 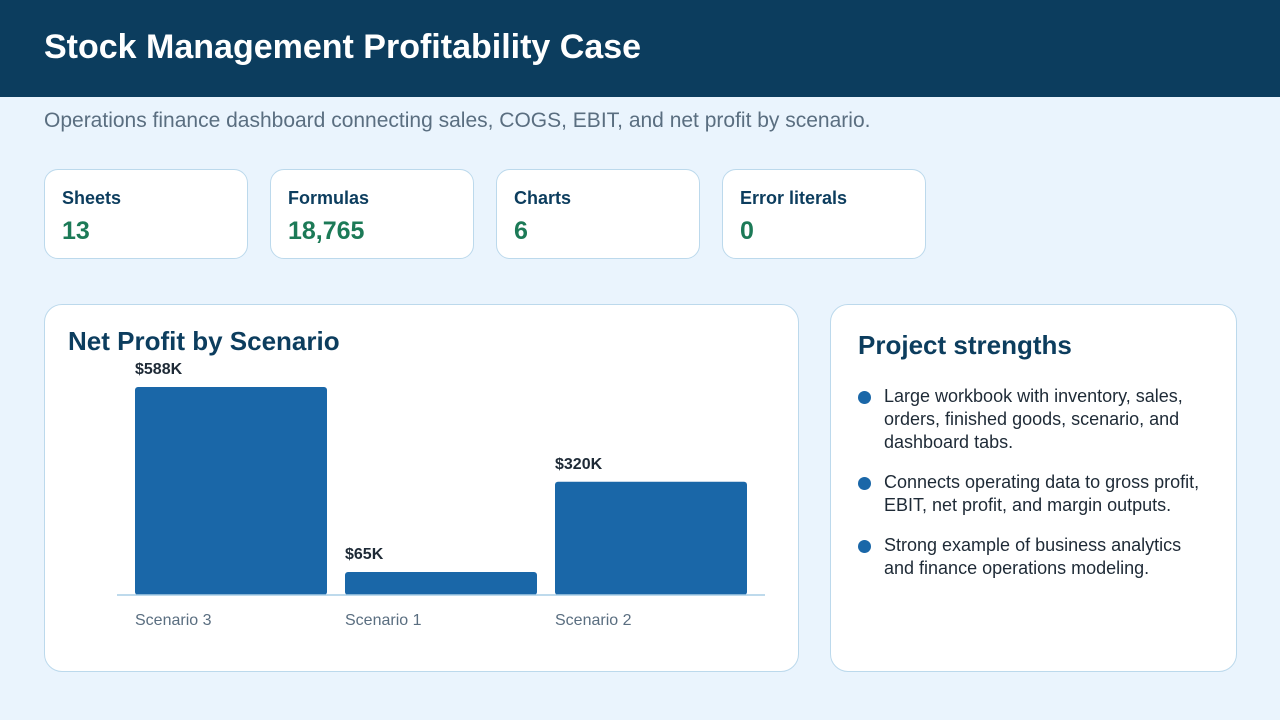 I want to click on page-title: Stock Management Profitability Case, so click(x=343, y=47).